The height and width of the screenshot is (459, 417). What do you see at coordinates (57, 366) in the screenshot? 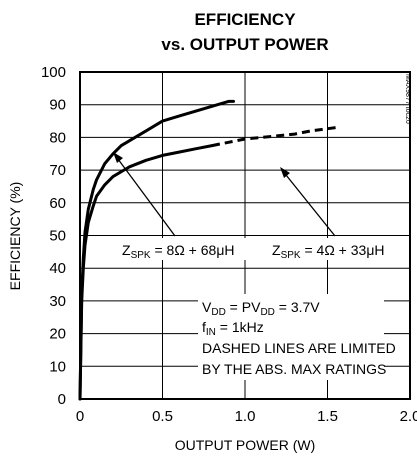
I see `y-tick-label-1: 10` at bounding box center [57, 366].